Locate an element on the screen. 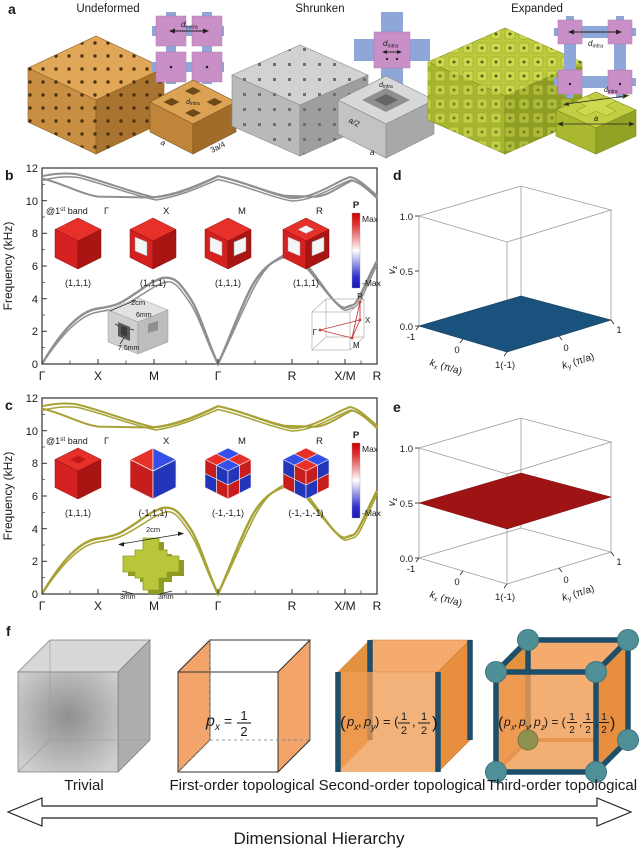  mode-cube-gamma is located at coordinates (78, 473).